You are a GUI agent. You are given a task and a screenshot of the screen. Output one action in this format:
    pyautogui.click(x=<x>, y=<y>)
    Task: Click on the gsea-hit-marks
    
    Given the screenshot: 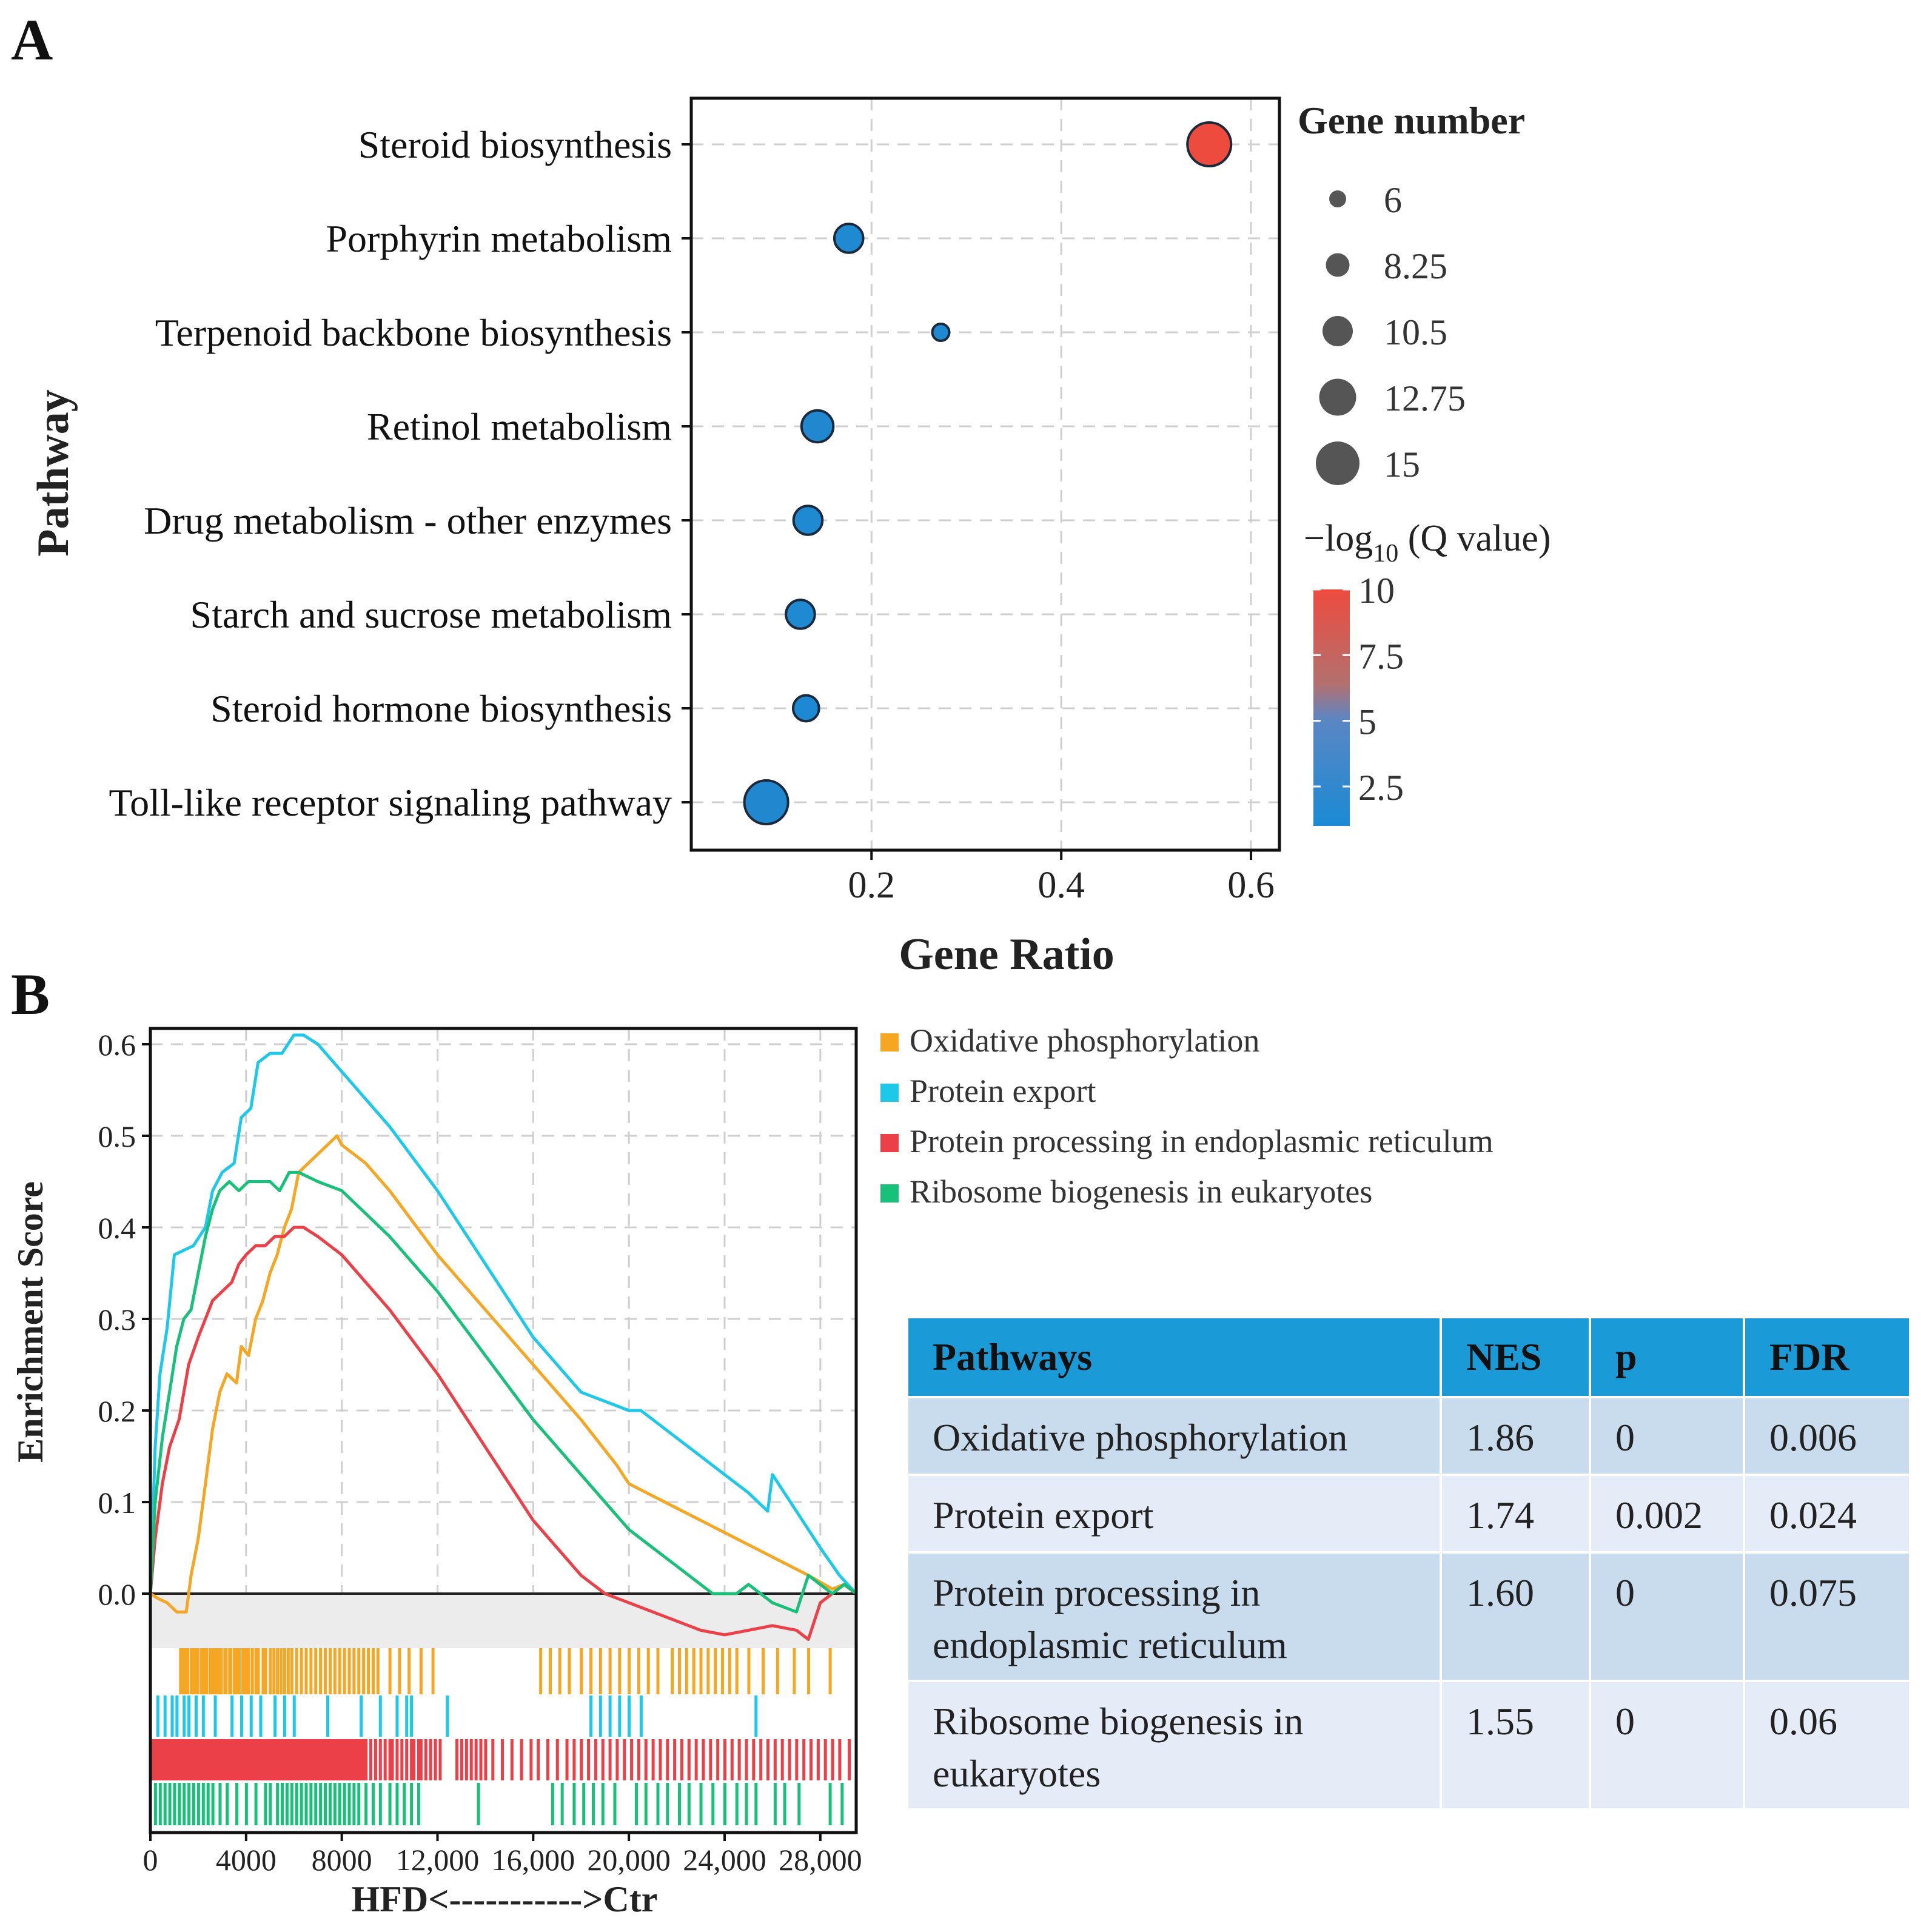 What is the action you would take?
    pyautogui.click(x=501, y=1737)
    